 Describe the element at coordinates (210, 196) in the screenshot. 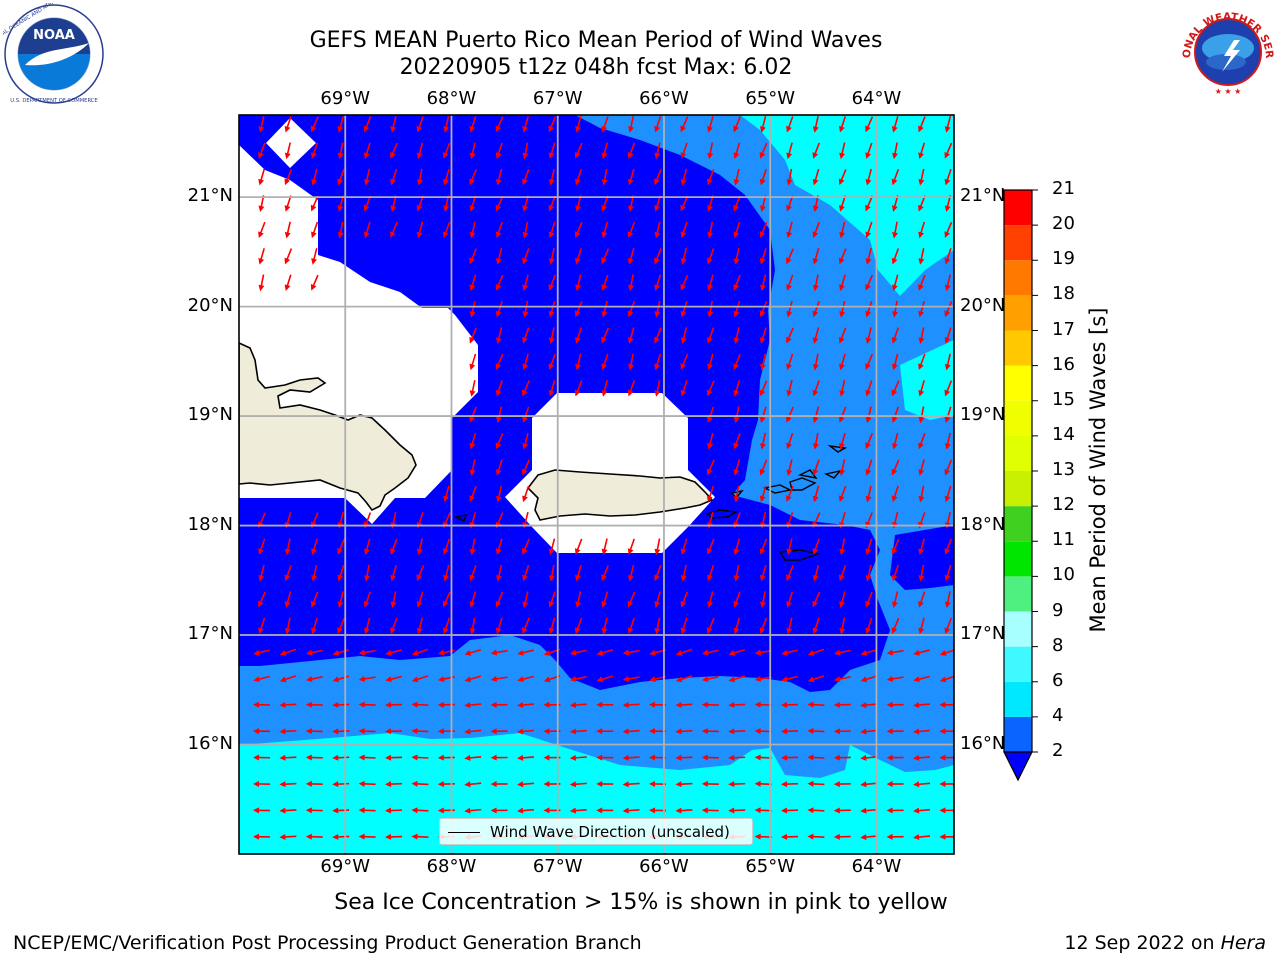

I see `lat-label-left: 21°N` at that location.